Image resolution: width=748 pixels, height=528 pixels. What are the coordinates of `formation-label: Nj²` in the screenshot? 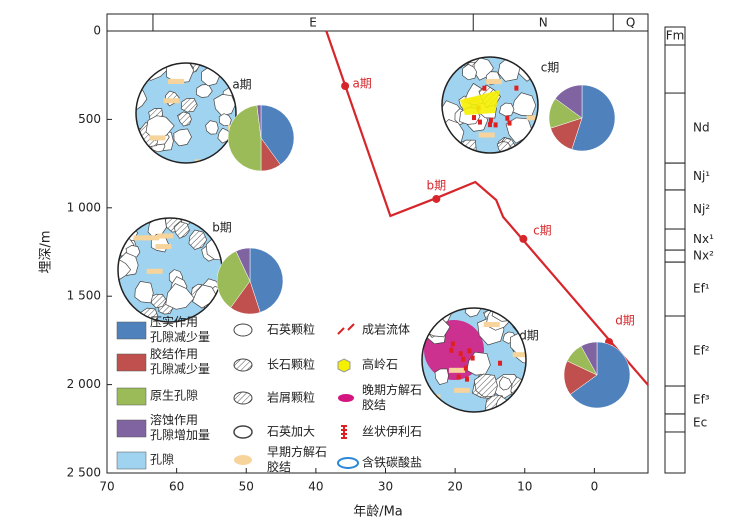 It's located at (701, 209).